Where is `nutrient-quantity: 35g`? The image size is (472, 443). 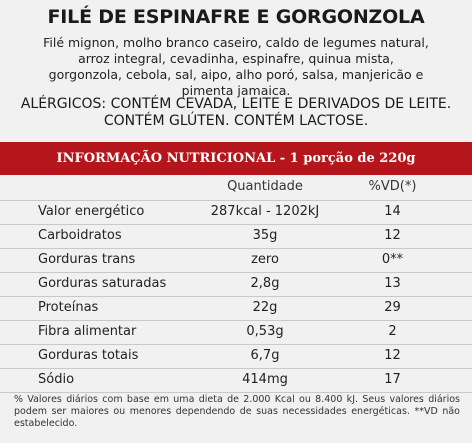 nutrient-quantity: 35g is located at coordinates (265, 235).